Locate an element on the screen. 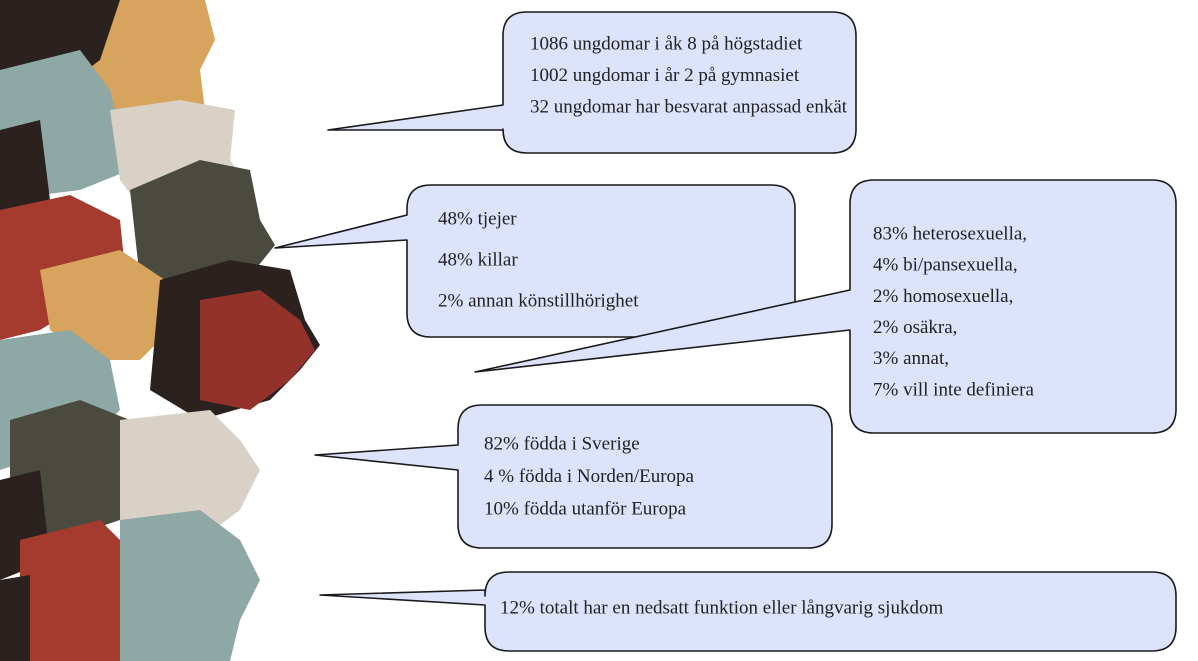 The width and height of the screenshot is (1198, 661). bubble-text: 32 ungdomar har besvarat anpassad enkät is located at coordinates (689, 106).